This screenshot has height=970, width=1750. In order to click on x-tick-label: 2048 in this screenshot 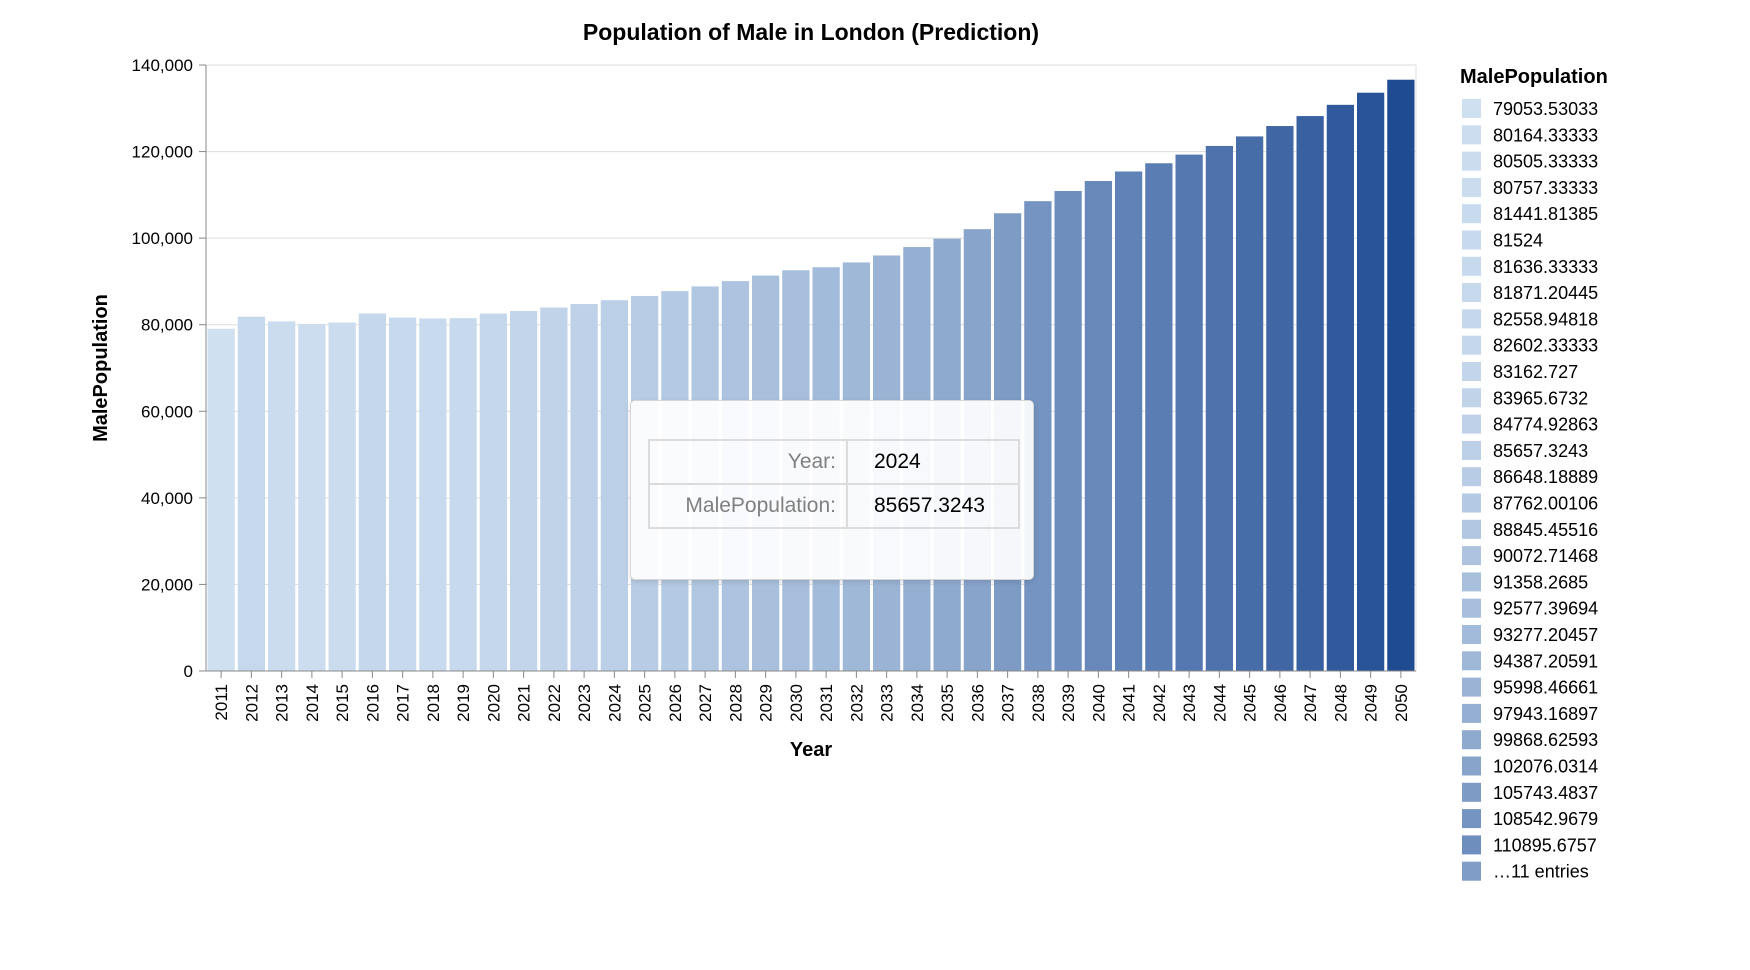, I will do `click(1340, 703)`.